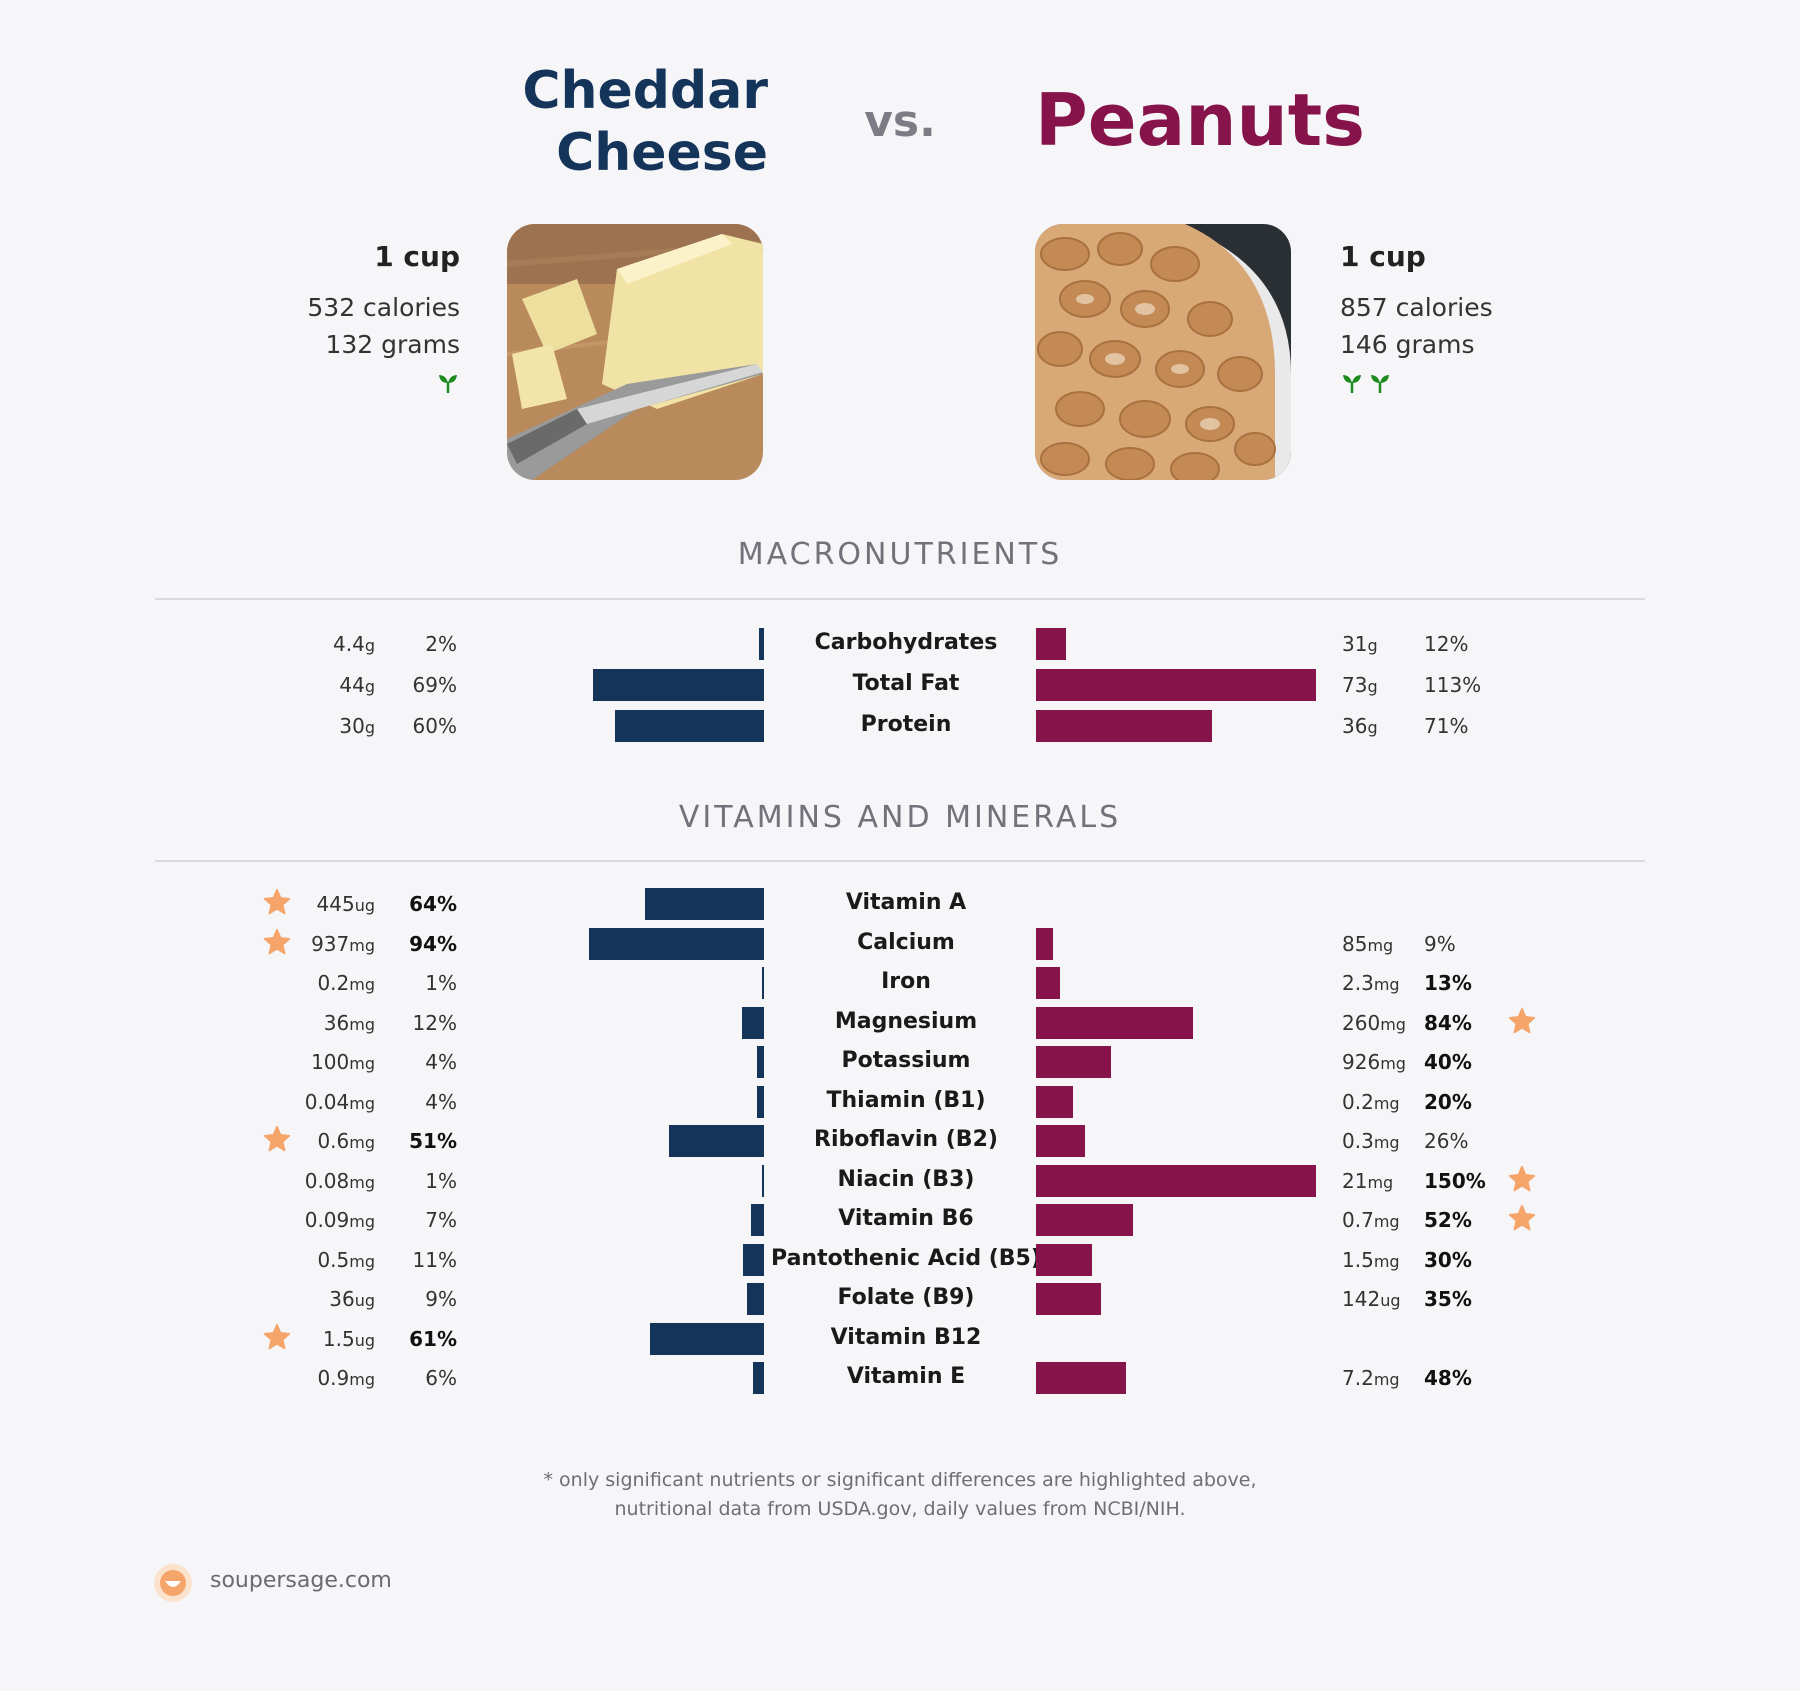 This screenshot has width=1800, height=1691. Describe the element at coordinates (900, 554) in the screenshot. I see `macronutrients-title: MACRONUTRIENTS` at that location.